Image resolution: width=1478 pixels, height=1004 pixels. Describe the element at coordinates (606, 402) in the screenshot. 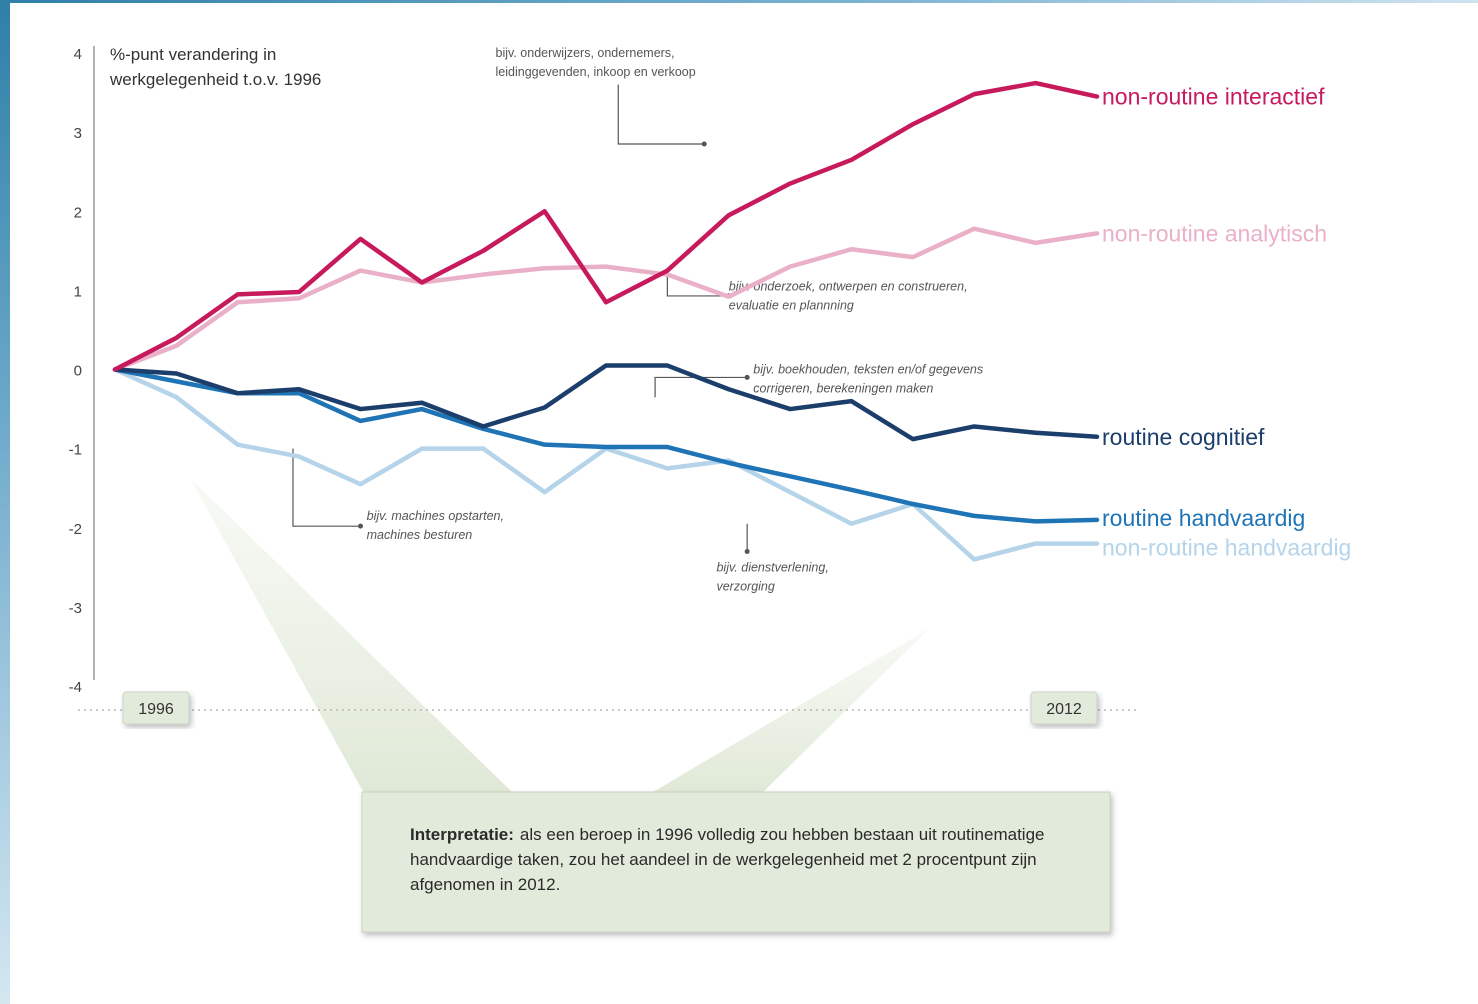

I see `series-line-routine-cognitief` at that location.